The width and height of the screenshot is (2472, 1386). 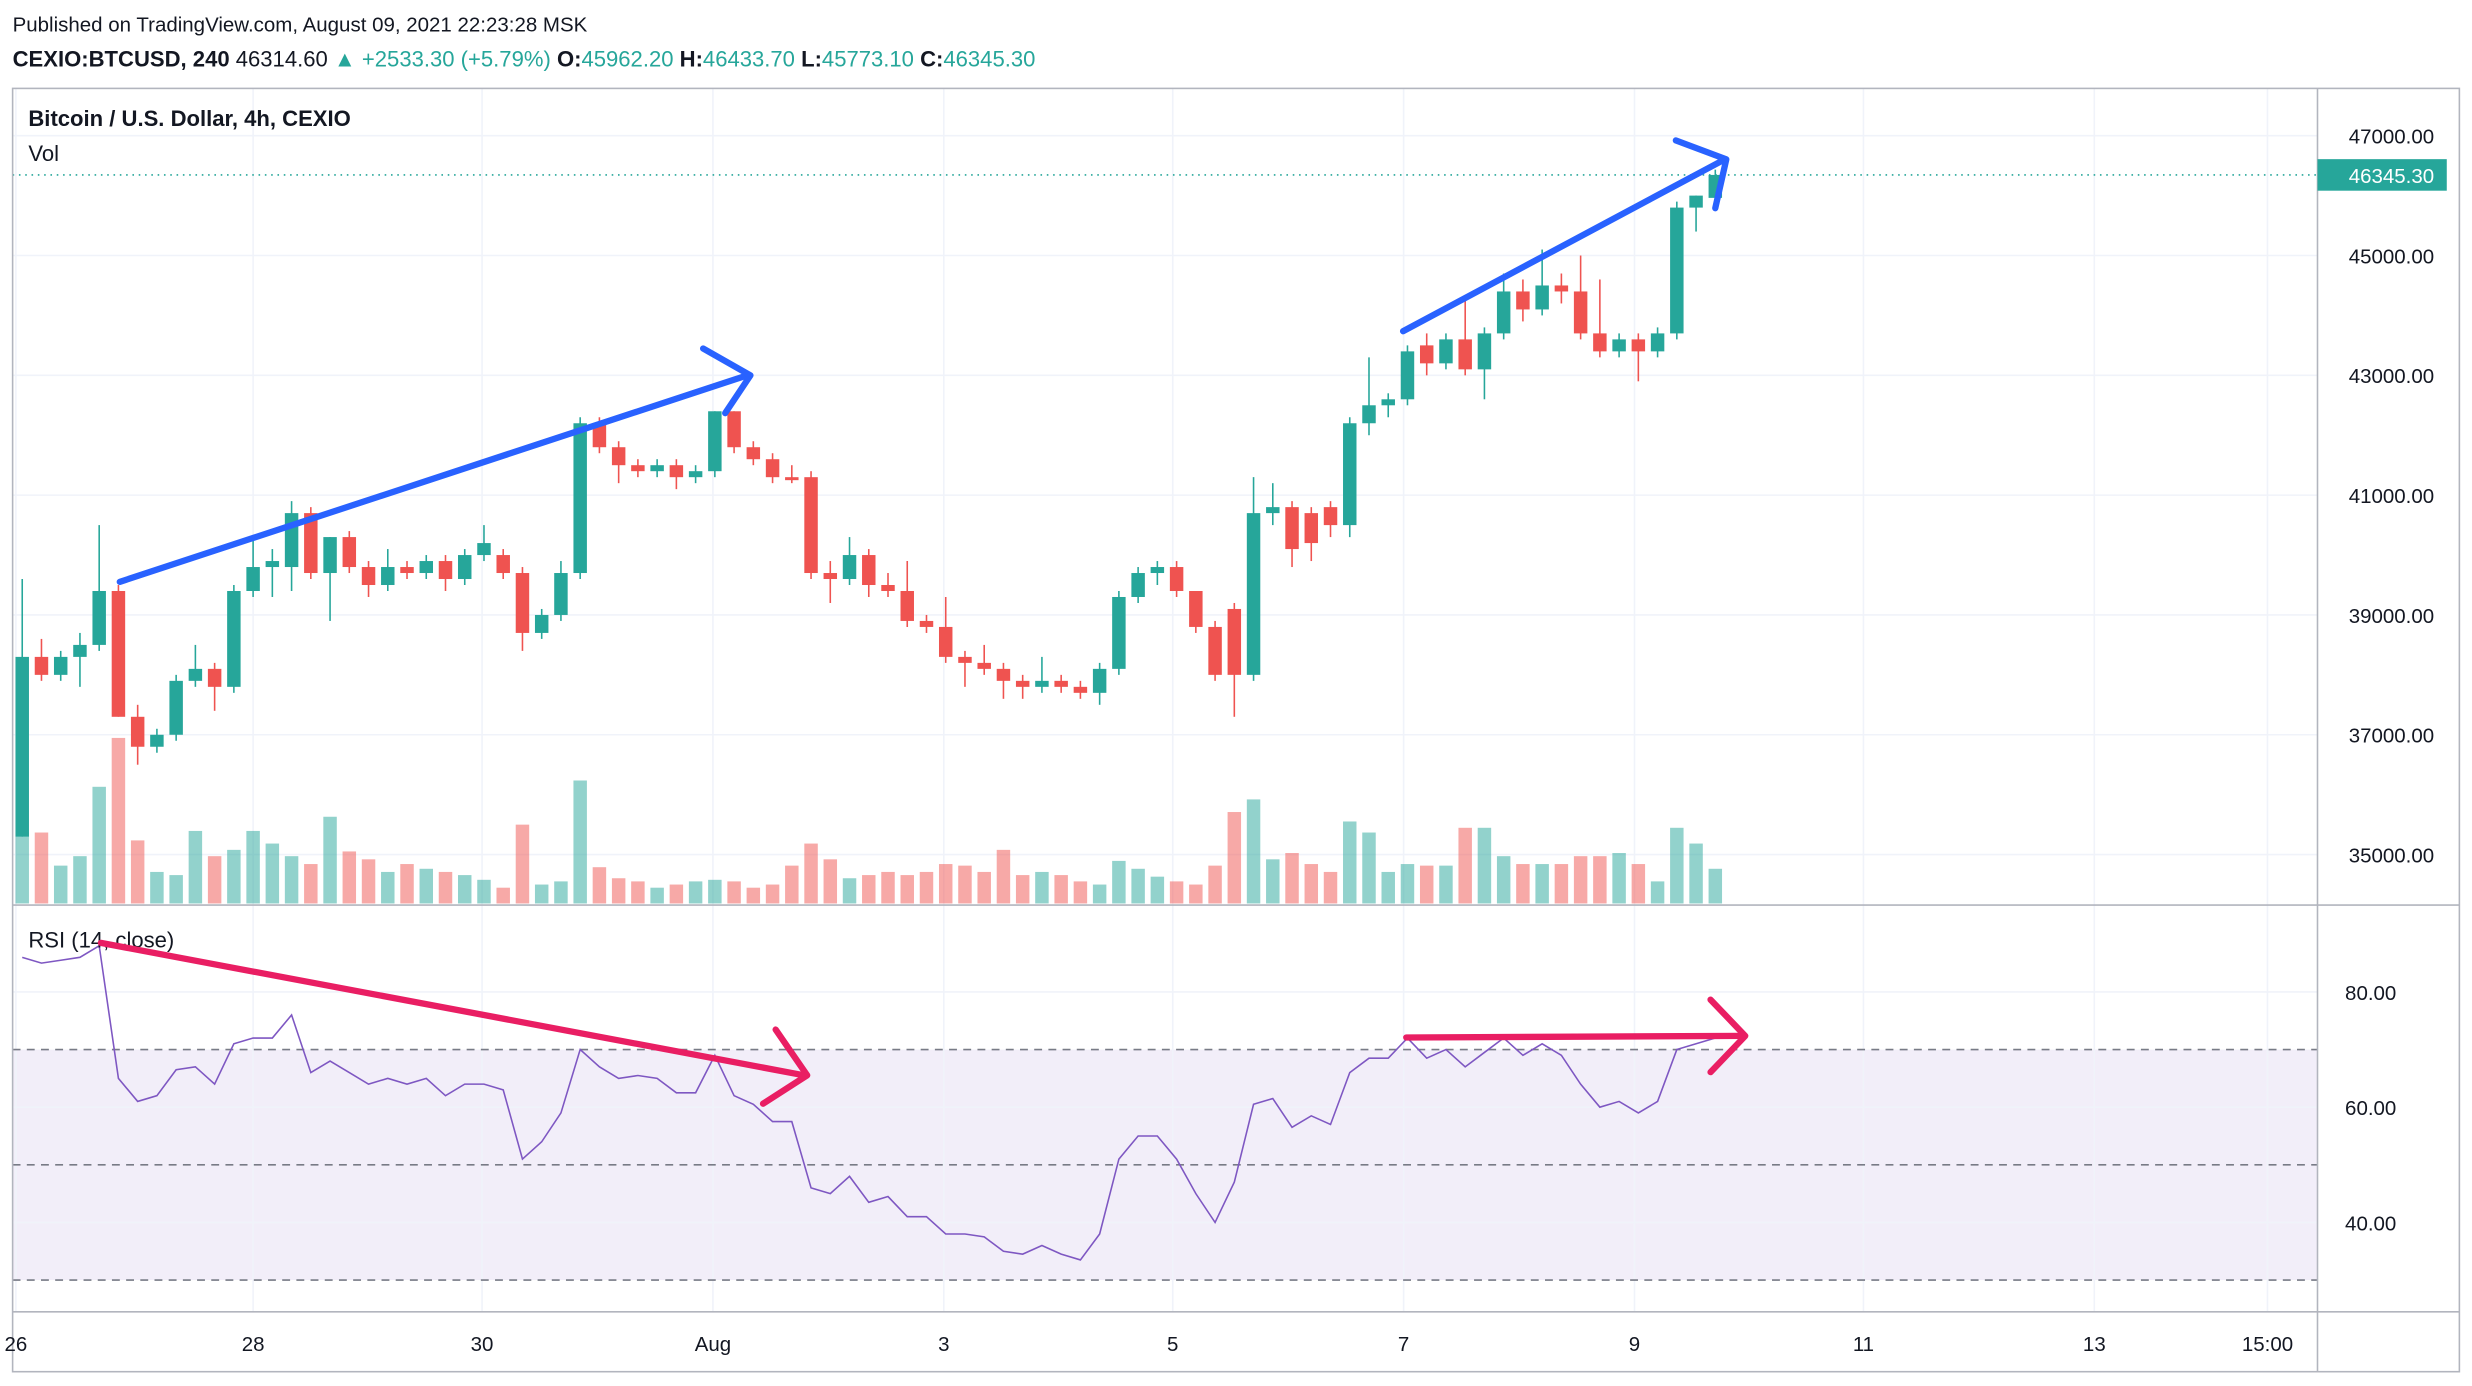 I want to click on last-price-tag, so click(x=2382, y=175).